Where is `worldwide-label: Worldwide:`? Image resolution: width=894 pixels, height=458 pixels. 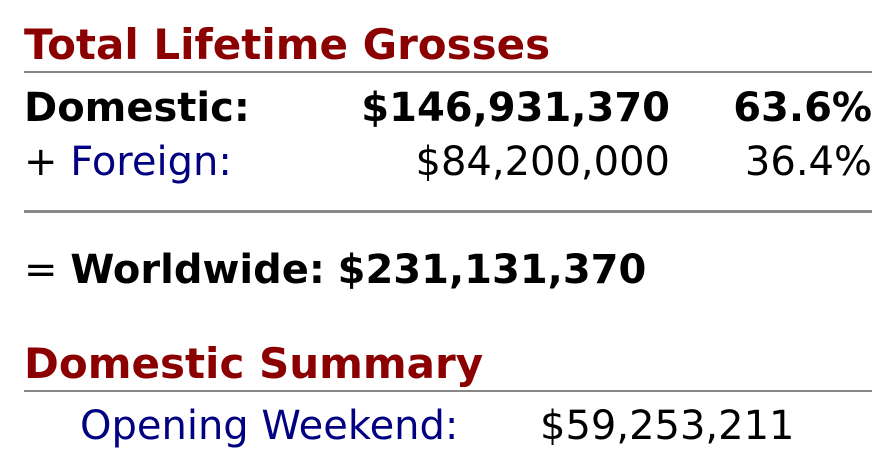
worldwide-label: Worldwide: is located at coordinates (197, 270).